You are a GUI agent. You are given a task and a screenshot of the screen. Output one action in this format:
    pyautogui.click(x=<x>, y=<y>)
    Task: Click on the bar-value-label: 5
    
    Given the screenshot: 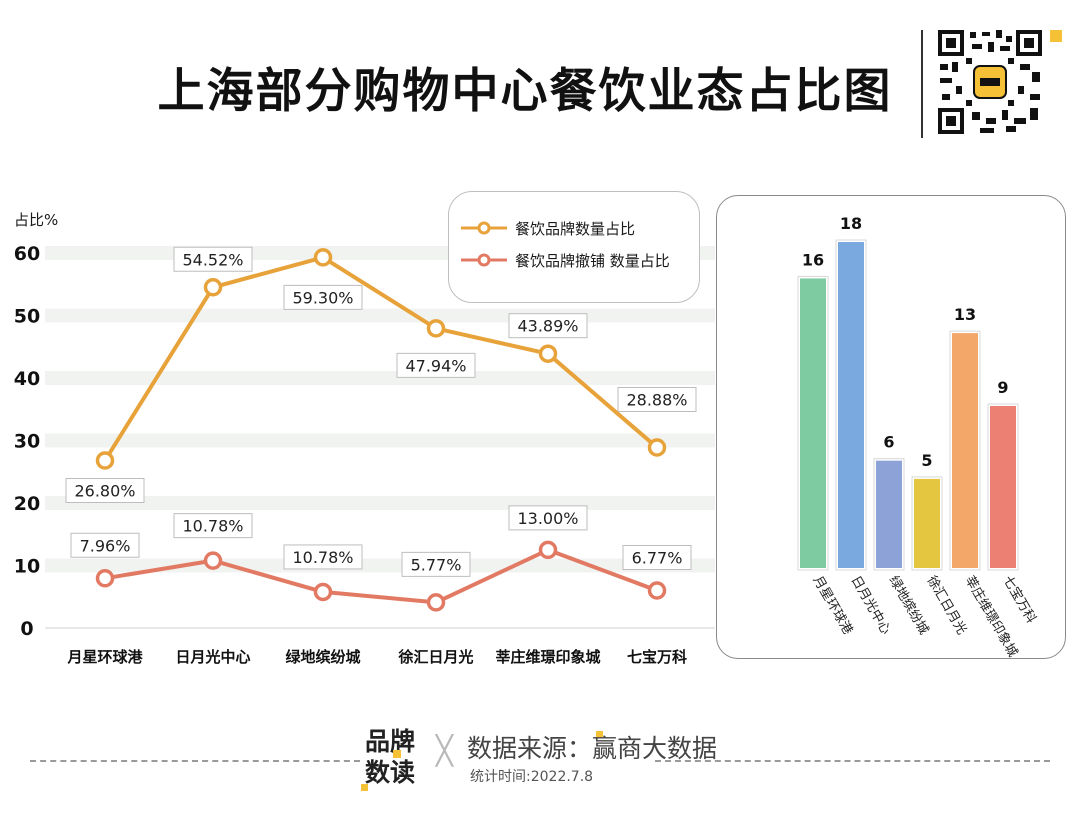 What is the action you would take?
    pyautogui.click(x=926, y=460)
    